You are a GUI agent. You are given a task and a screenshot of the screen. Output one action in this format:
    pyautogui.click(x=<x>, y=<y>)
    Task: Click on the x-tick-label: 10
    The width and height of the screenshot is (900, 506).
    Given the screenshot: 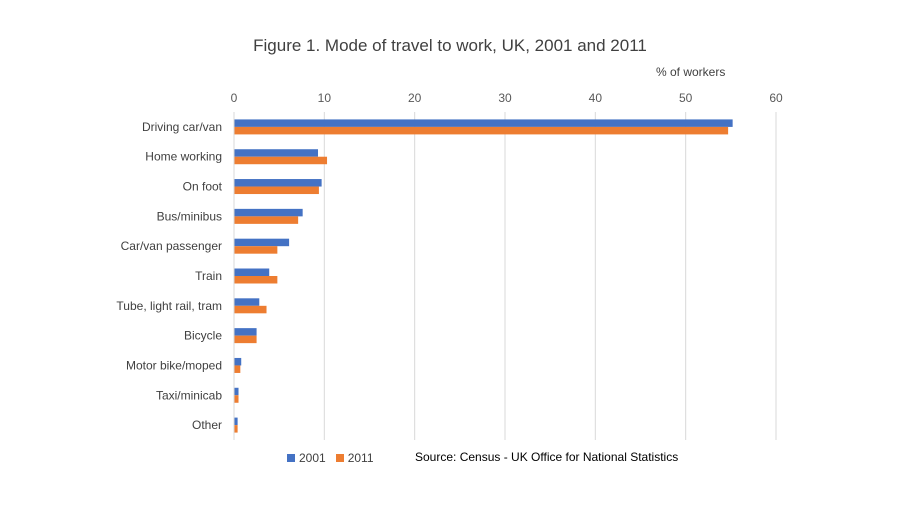 What is the action you would take?
    pyautogui.click(x=325, y=98)
    